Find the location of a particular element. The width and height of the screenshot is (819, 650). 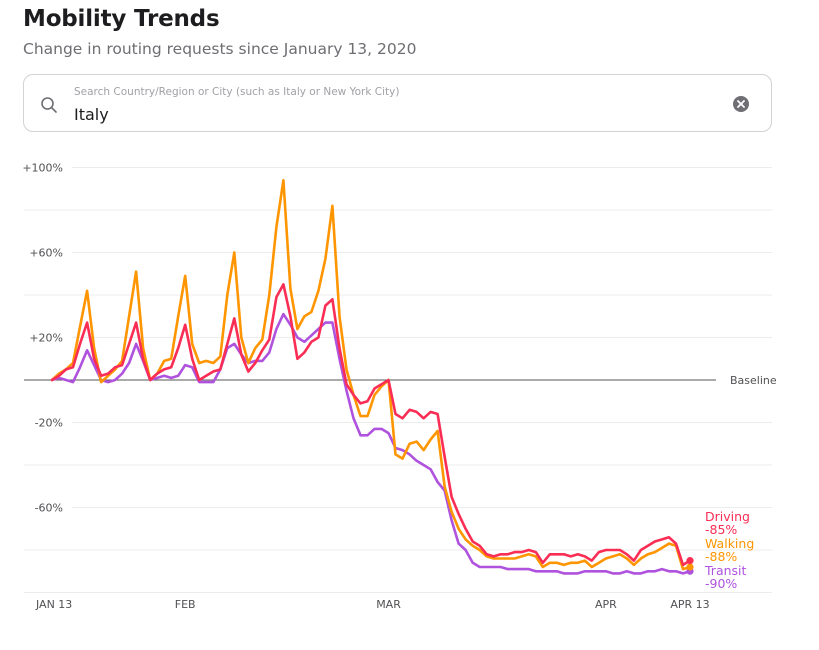

x-tick-label: JAN 13 is located at coordinates (53, 604).